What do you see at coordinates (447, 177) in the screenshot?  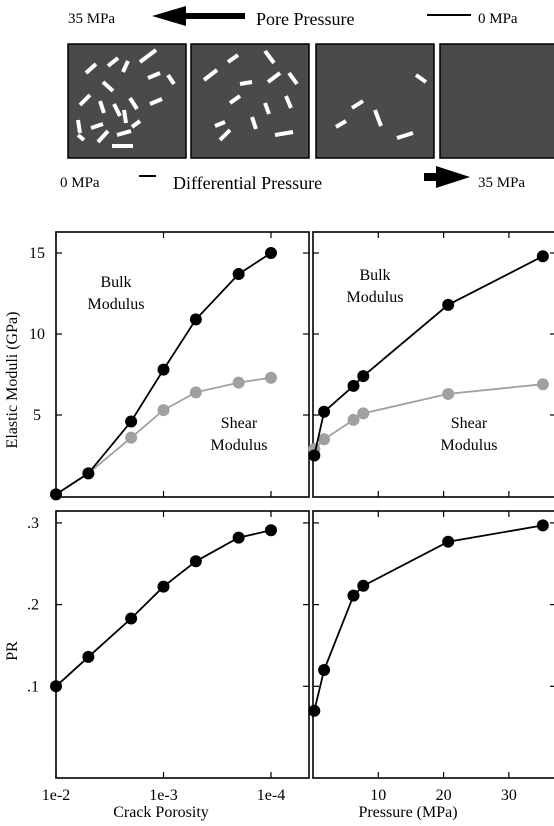 I see `arrow-right-icon` at bounding box center [447, 177].